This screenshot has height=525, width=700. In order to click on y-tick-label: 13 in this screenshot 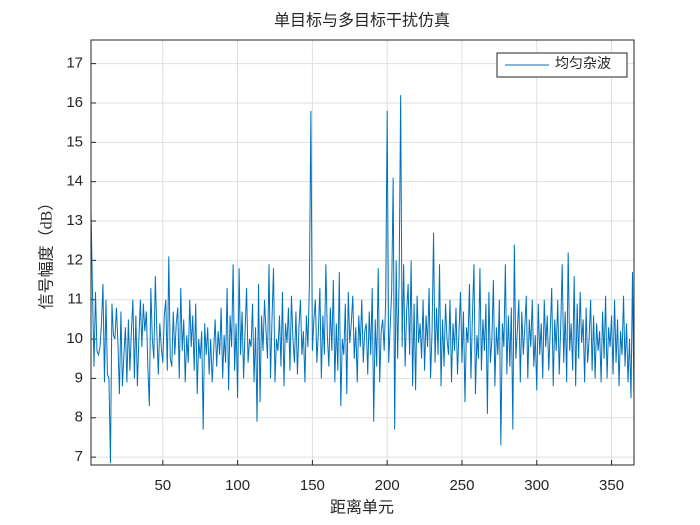, I will do `click(74, 220)`.